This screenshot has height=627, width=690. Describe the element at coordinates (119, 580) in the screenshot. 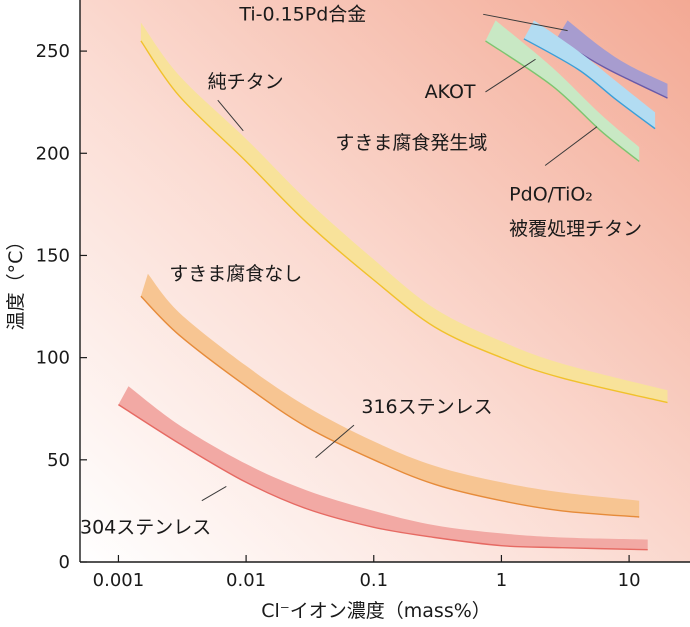

I see `x-tick-label-0: 0.001` at that location.